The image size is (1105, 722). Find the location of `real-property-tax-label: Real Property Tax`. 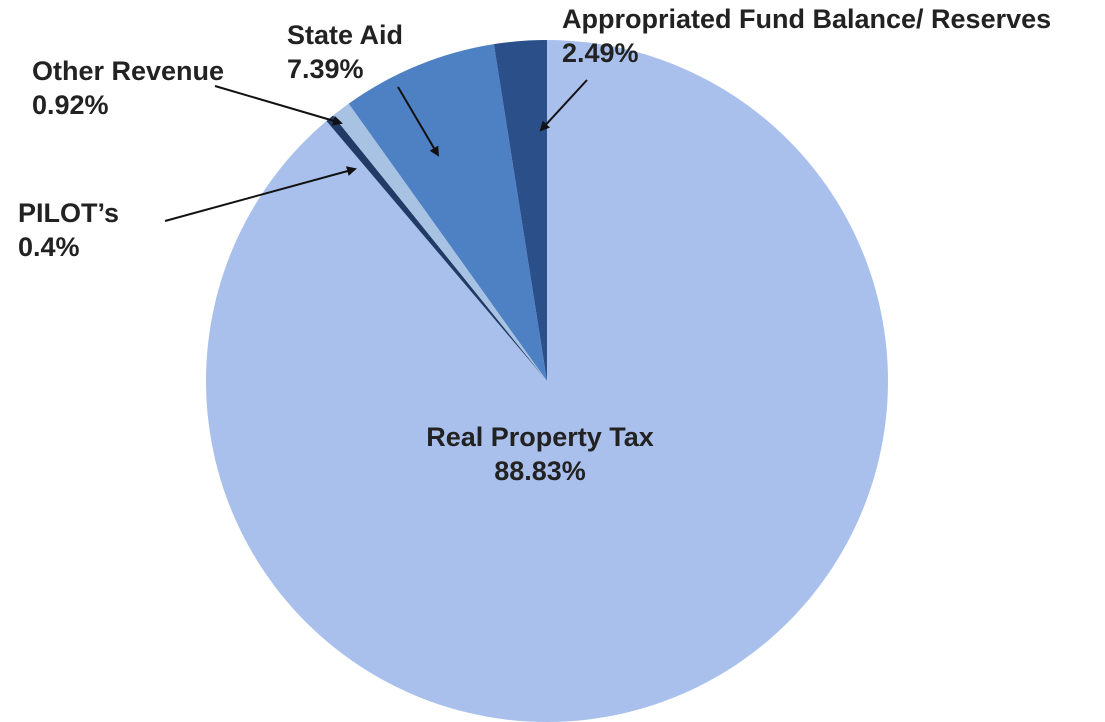

real-property-tax-label: Real Property Tax is located at coordinates (540, 437).